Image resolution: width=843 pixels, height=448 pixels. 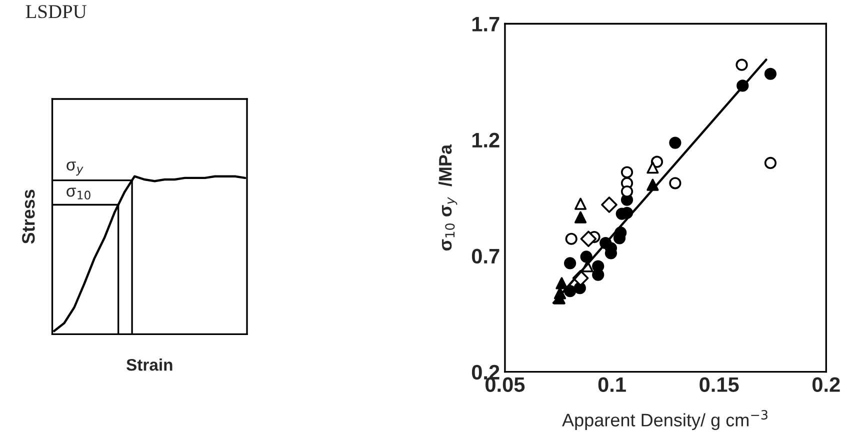 What do you see at coordinates (78, 194) in the screenshot?
I see `ref-line-label: σ$_{10}$` at bounding box center [78, 194].